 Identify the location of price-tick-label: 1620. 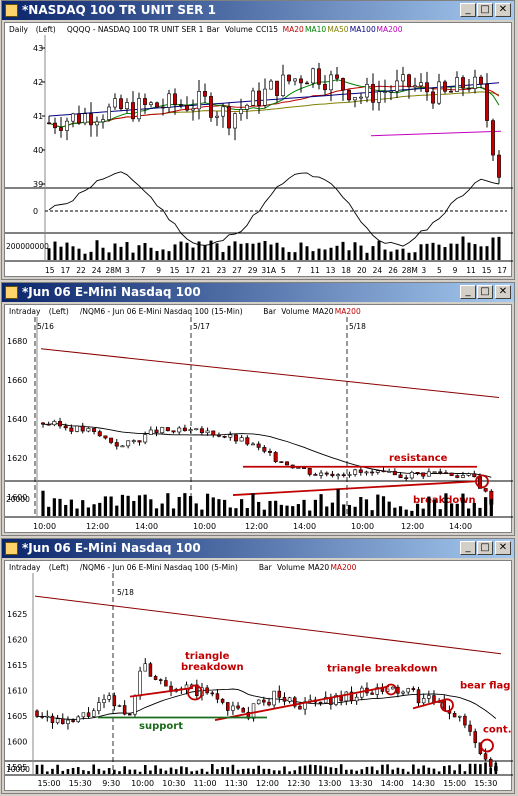
(17, 458).